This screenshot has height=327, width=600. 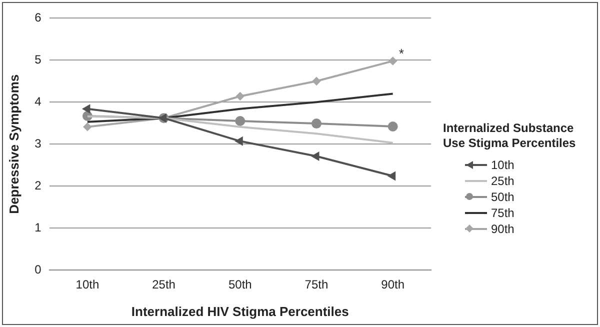 I want to click on y-tick-label: 4, so click(x=38, y=101).